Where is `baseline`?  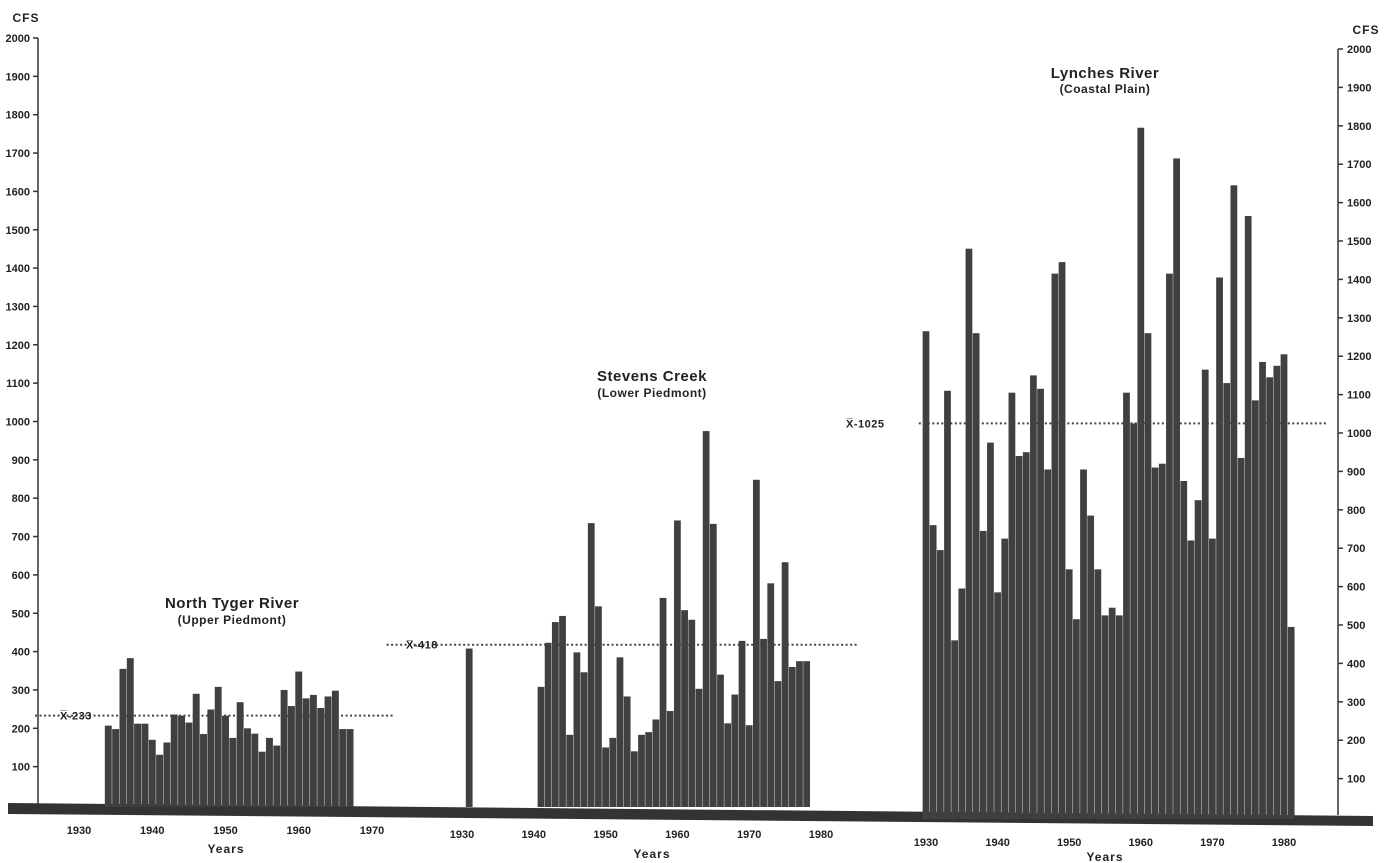 baseline is located at coordinates (690, 814).